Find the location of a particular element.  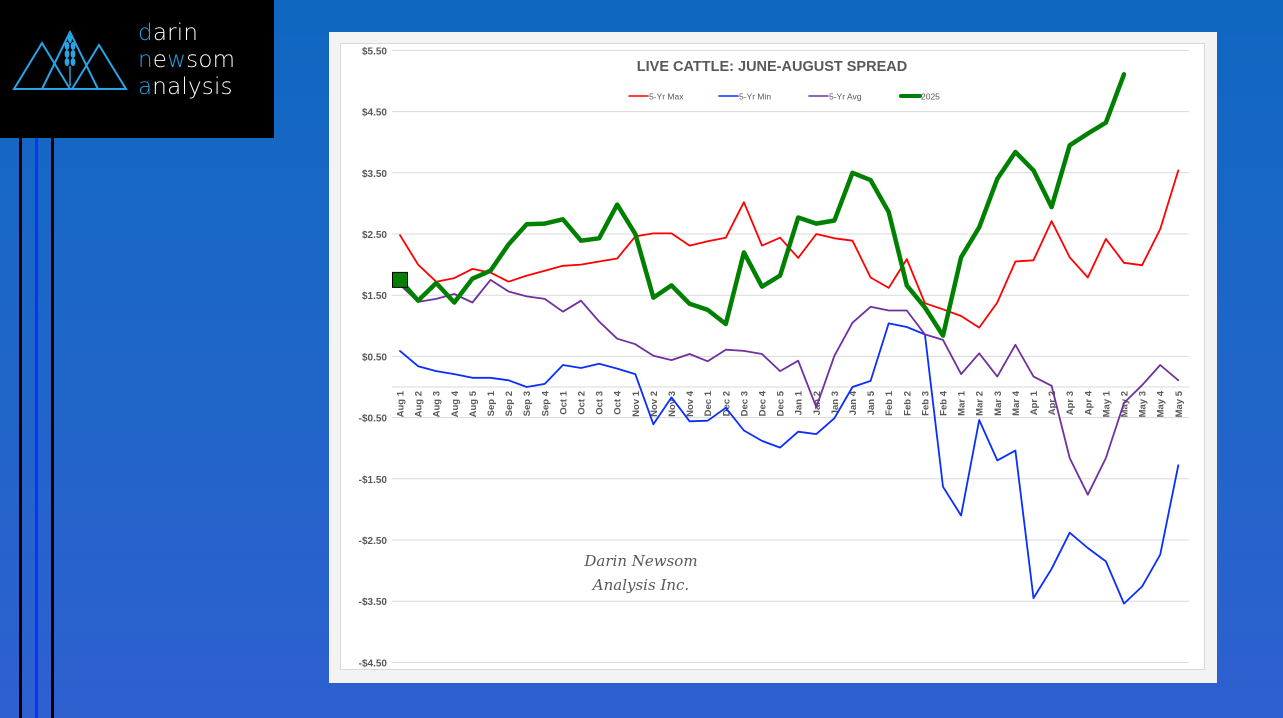

y-tick-label: -$2.50 is located at coordinates (373, 541).